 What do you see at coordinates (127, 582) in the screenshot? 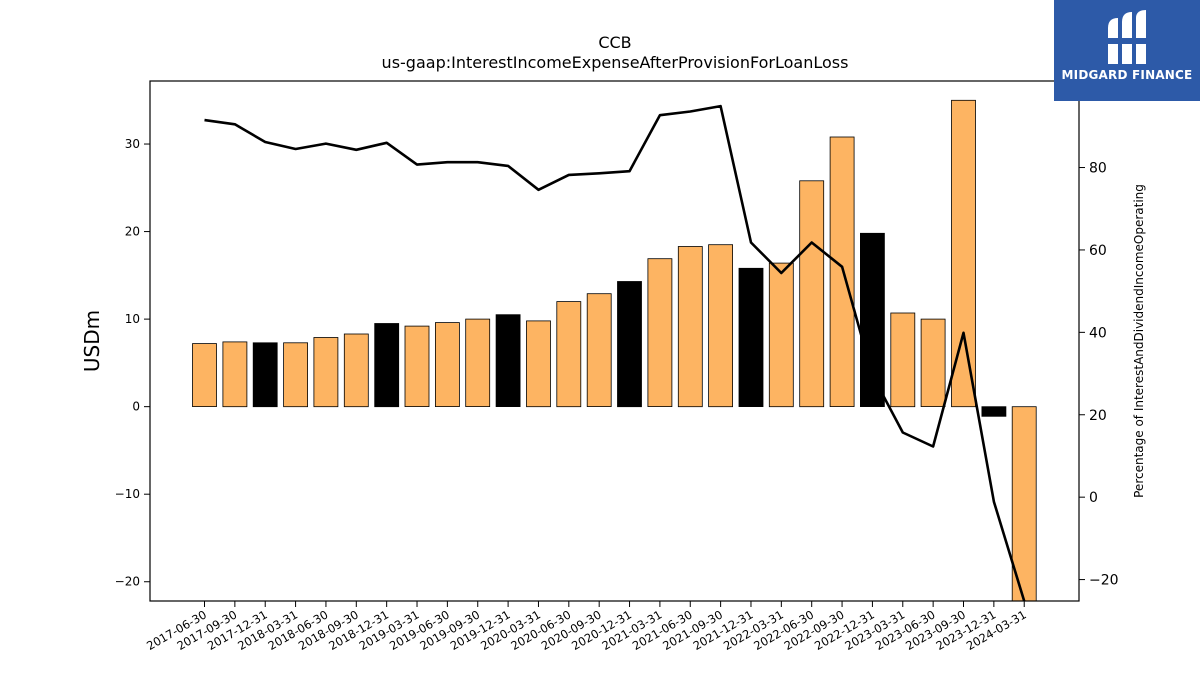
I see `y-tick-label: −20` at bounding box center [127, 582].